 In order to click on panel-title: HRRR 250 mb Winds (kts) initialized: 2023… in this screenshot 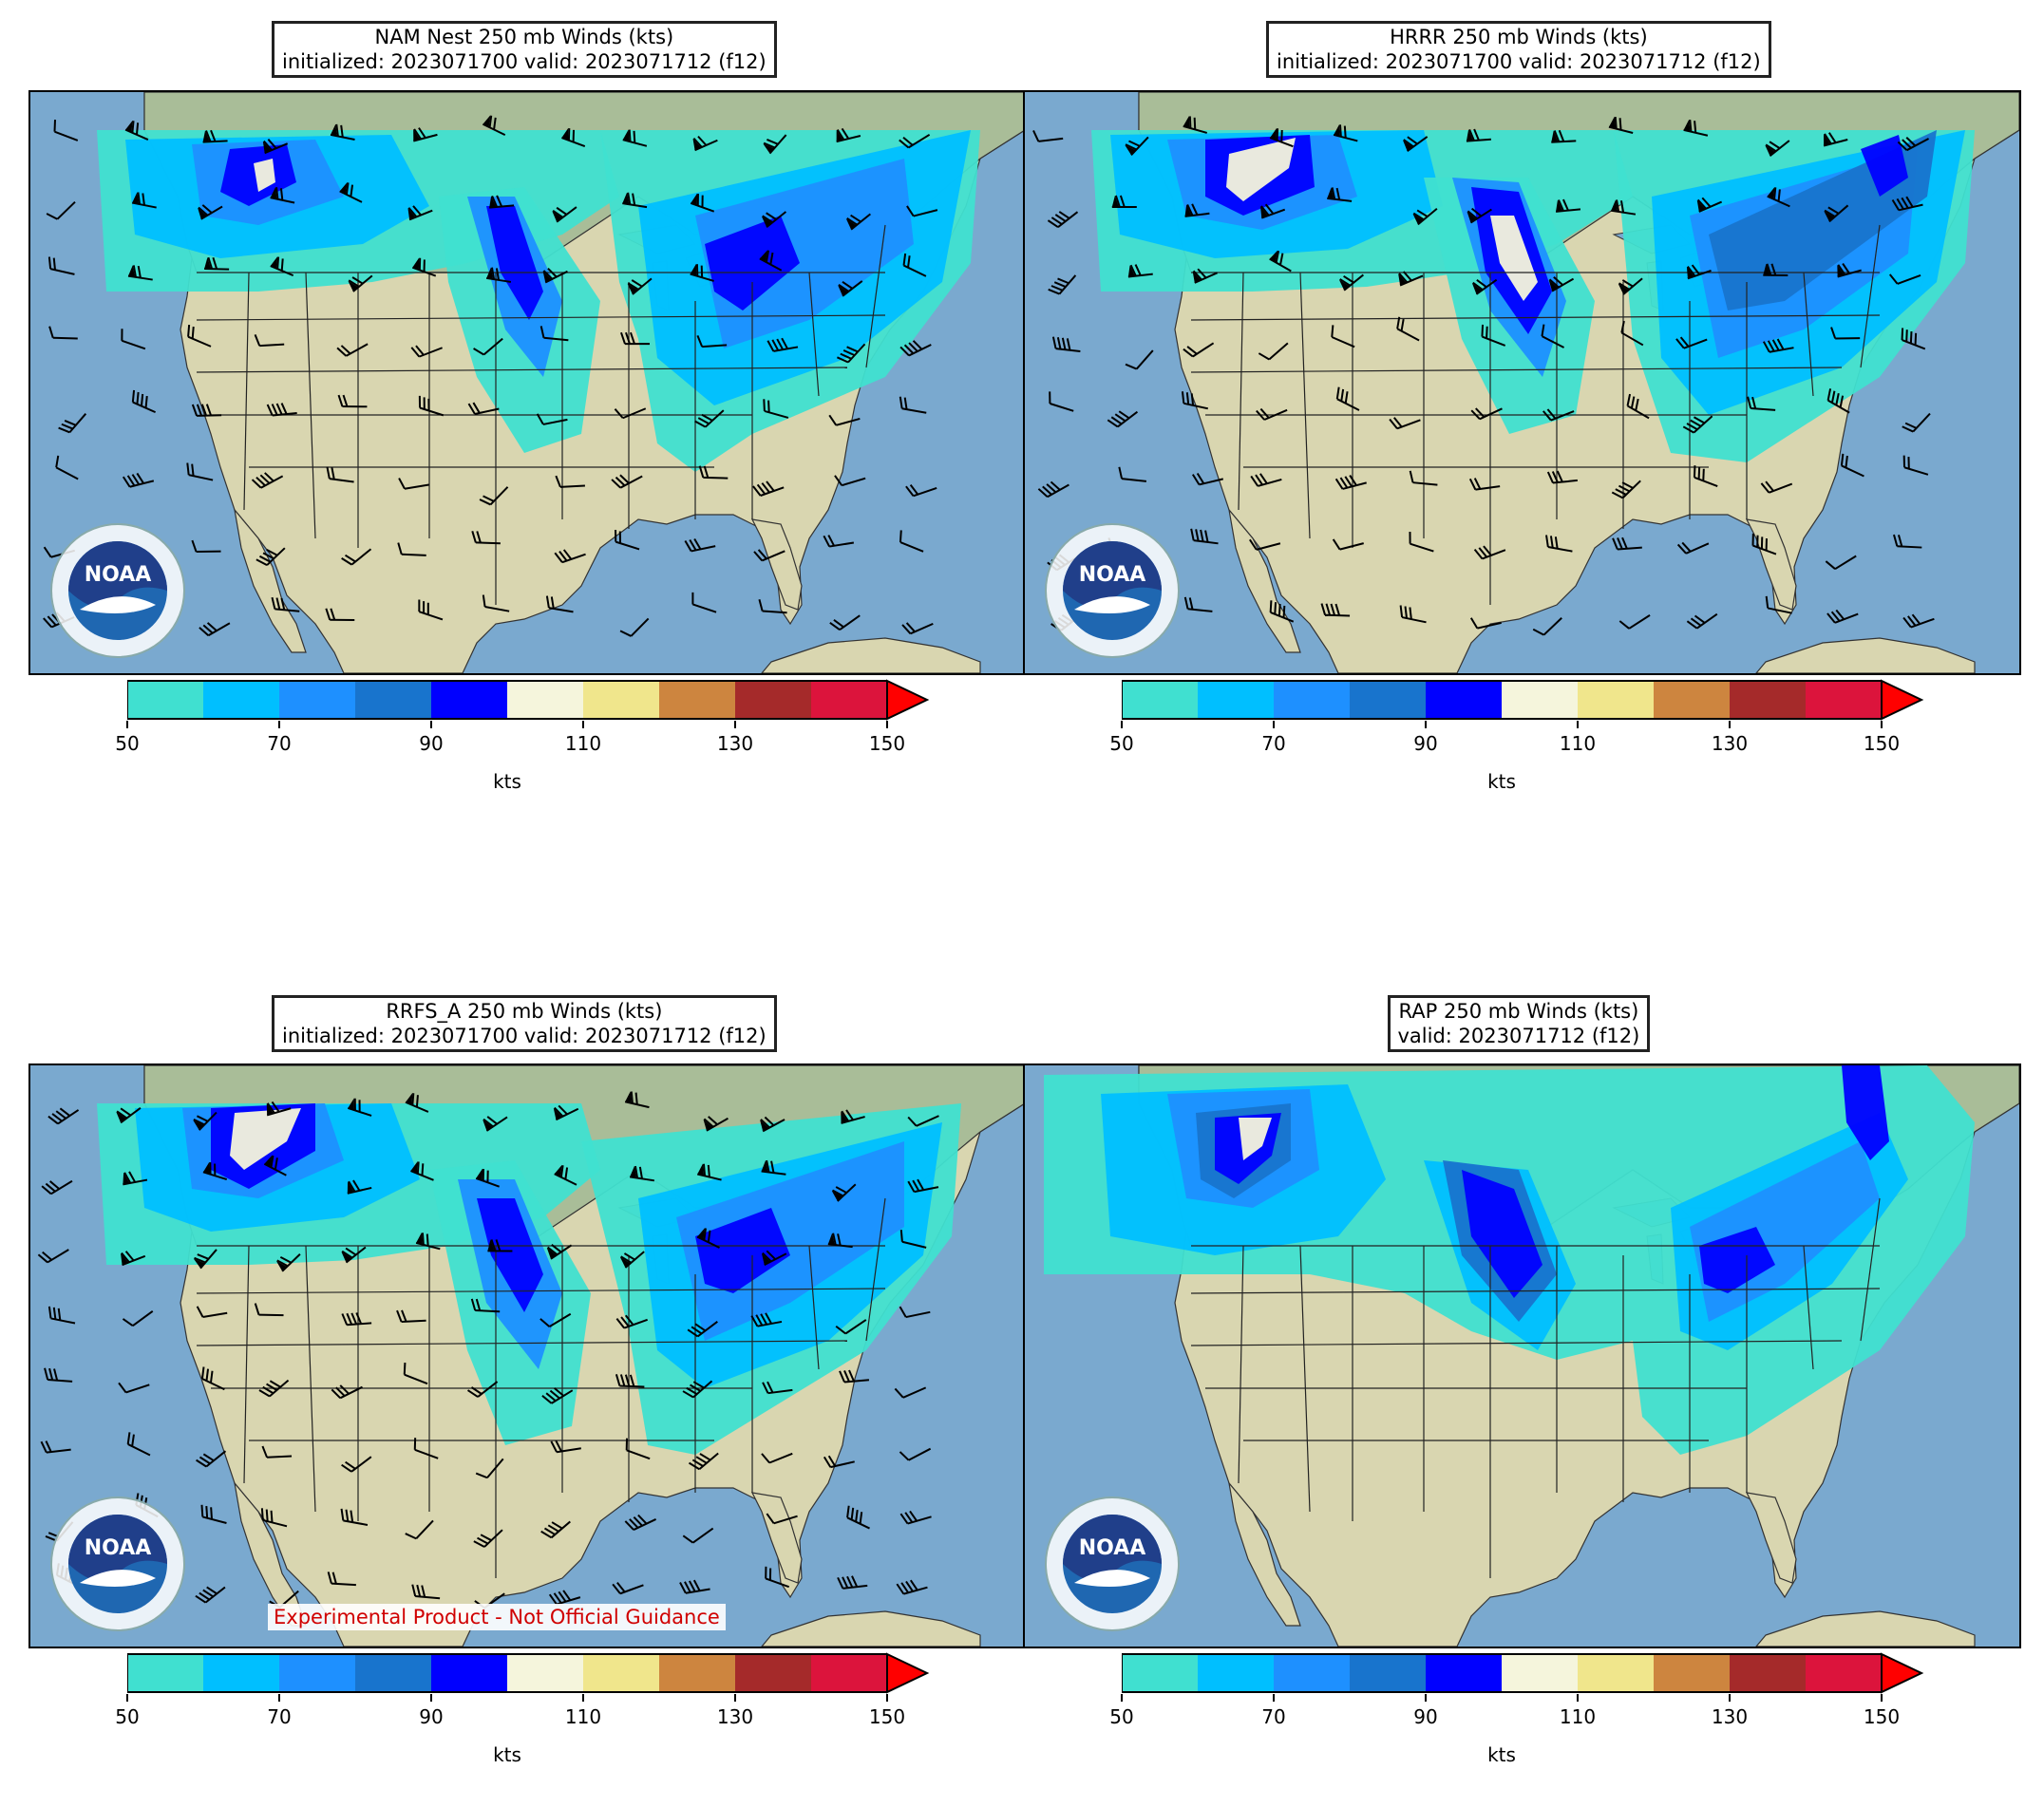, I will do `click(1518, 50)`.